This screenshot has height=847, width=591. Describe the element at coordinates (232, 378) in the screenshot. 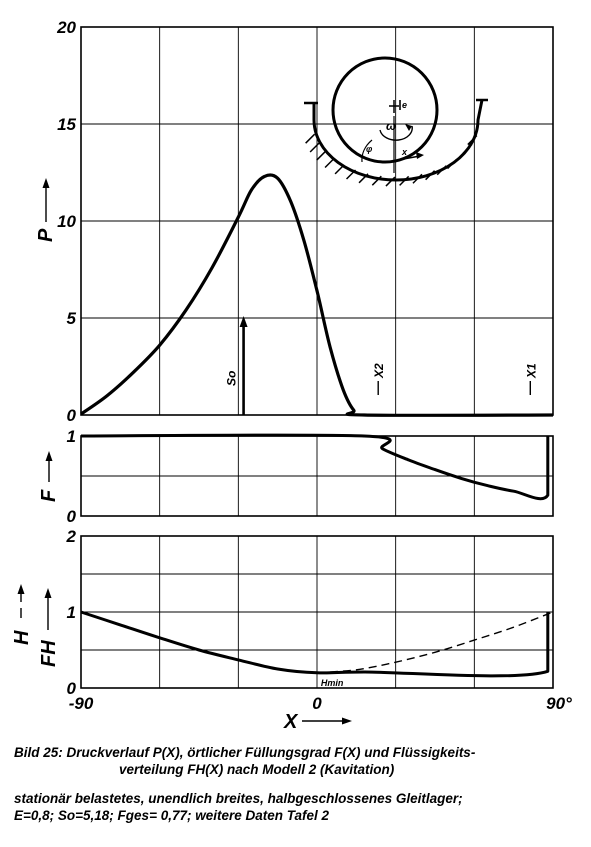

I see `so-label: So` at that location.